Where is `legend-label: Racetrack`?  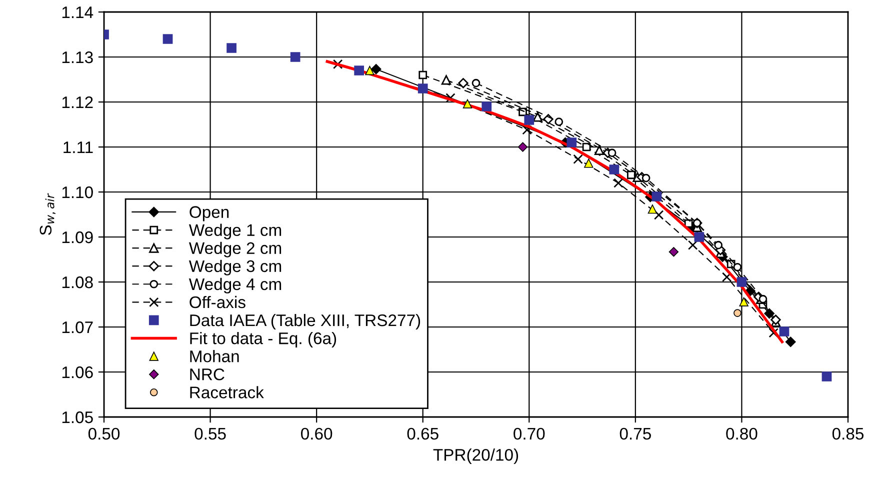
legend-label: Racetrack is located at coordinates (227, 392).